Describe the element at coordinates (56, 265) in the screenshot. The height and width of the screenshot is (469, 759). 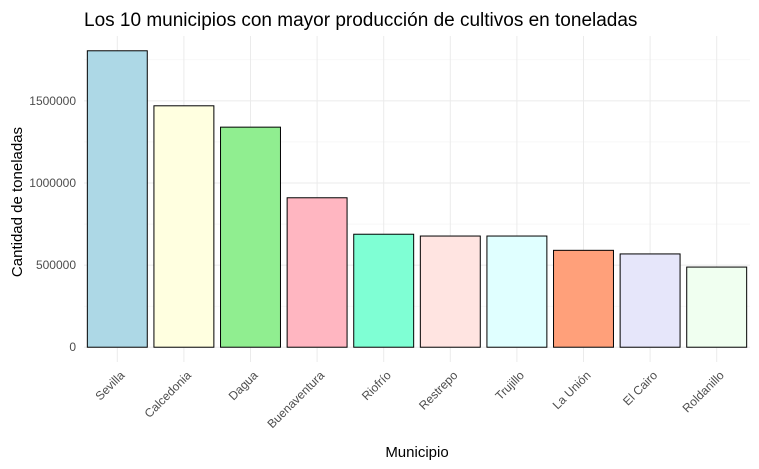
I see `y-tick-label: 500000` at that location.